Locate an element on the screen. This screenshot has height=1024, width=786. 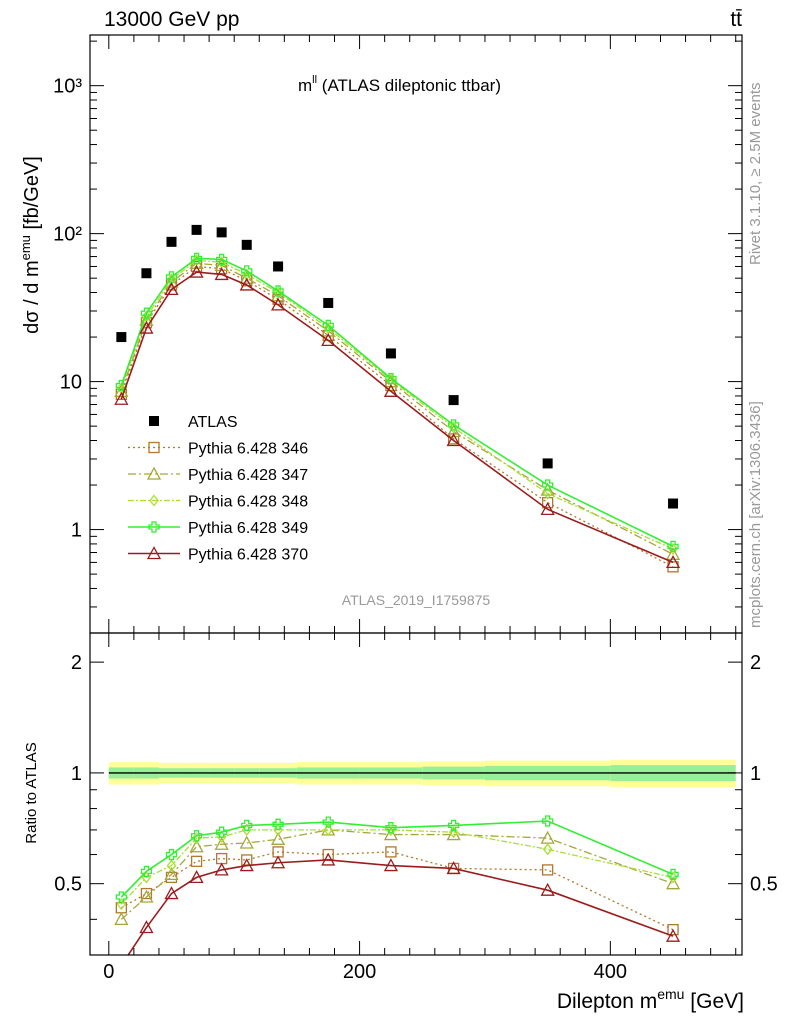
x-tick-labels: 0 200 400 is located at coordinates (365, 972).